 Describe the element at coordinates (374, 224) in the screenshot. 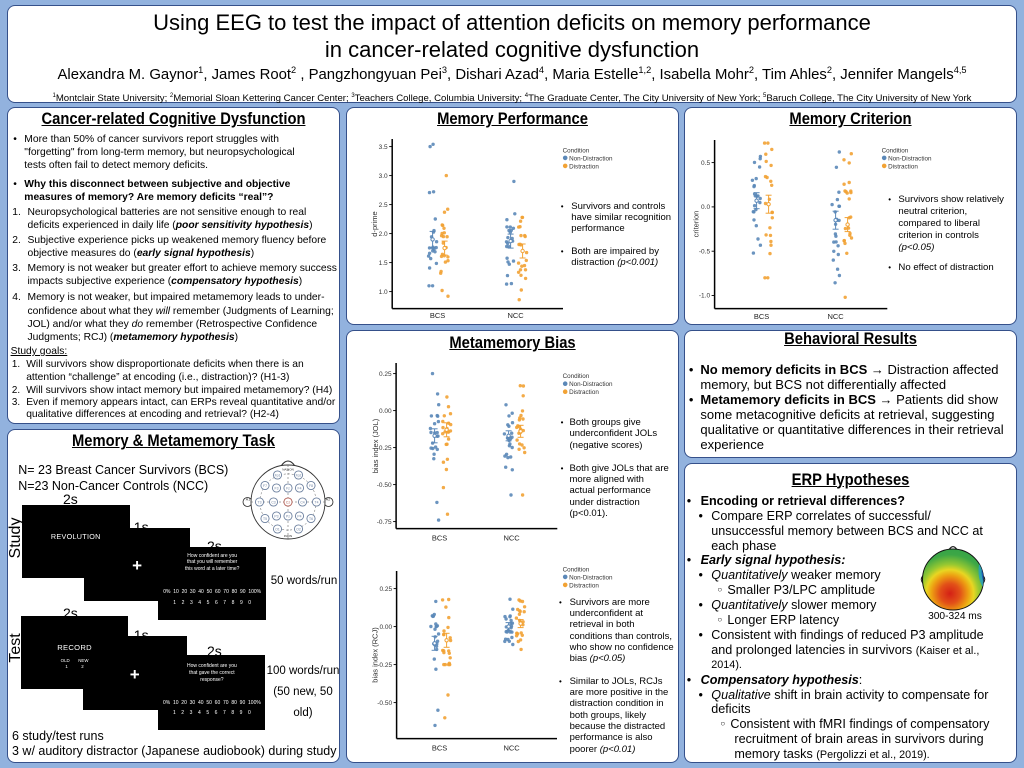

I see `svg-text: d-prime` at that location.